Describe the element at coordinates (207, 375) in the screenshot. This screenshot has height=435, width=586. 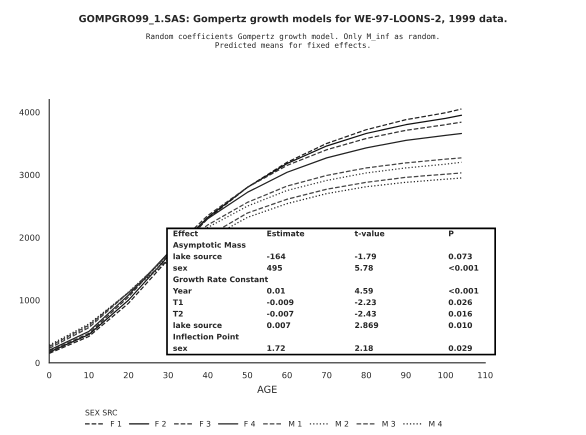
I see `x-tick-label: 40` at that location.